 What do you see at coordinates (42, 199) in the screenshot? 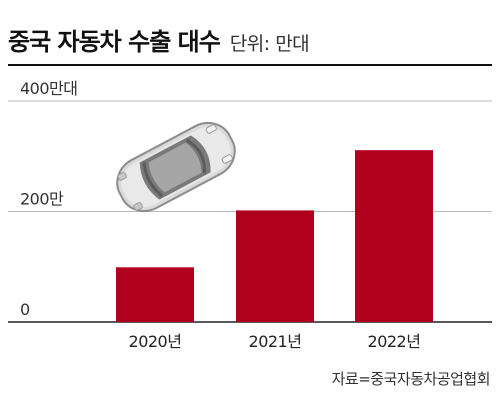
I see `y-tick-label: 200만` at bounding box center [42, 199].